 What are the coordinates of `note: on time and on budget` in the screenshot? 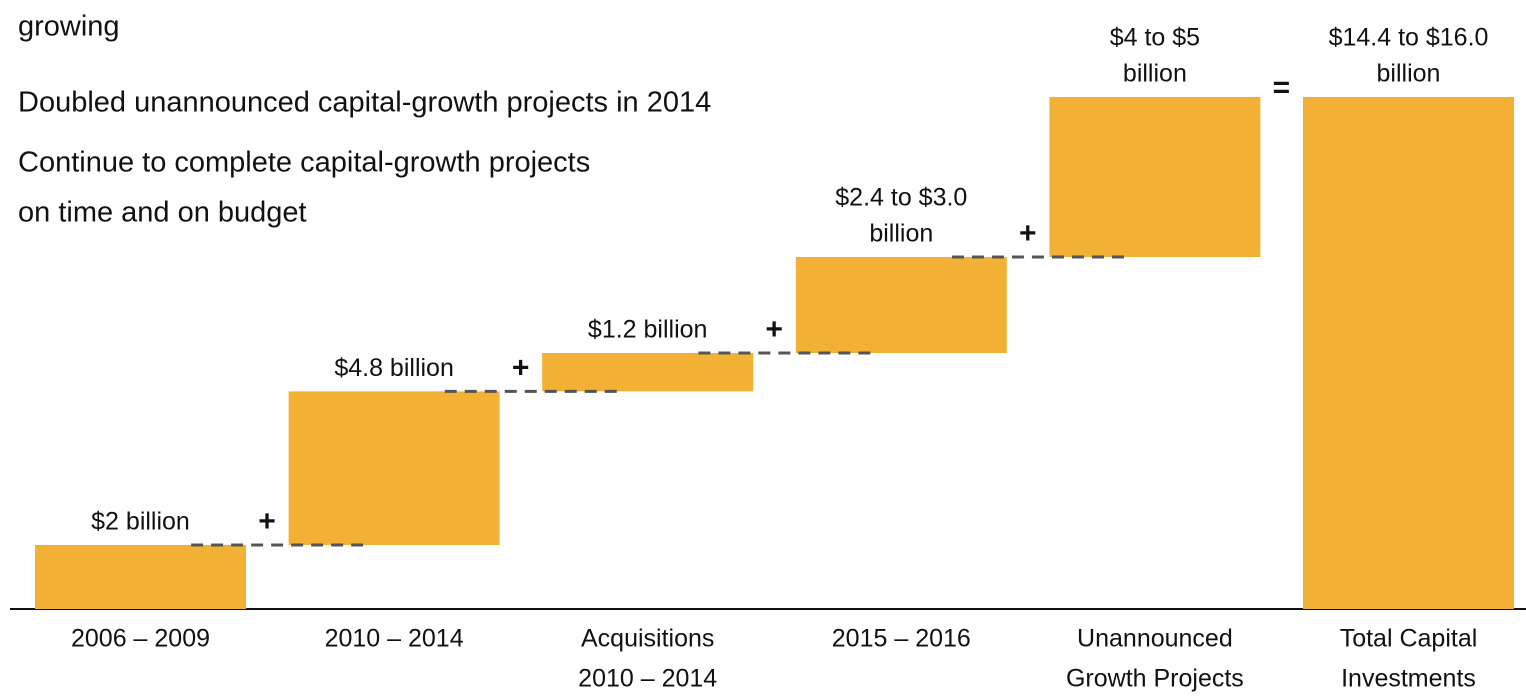 It's located at (162, 213).